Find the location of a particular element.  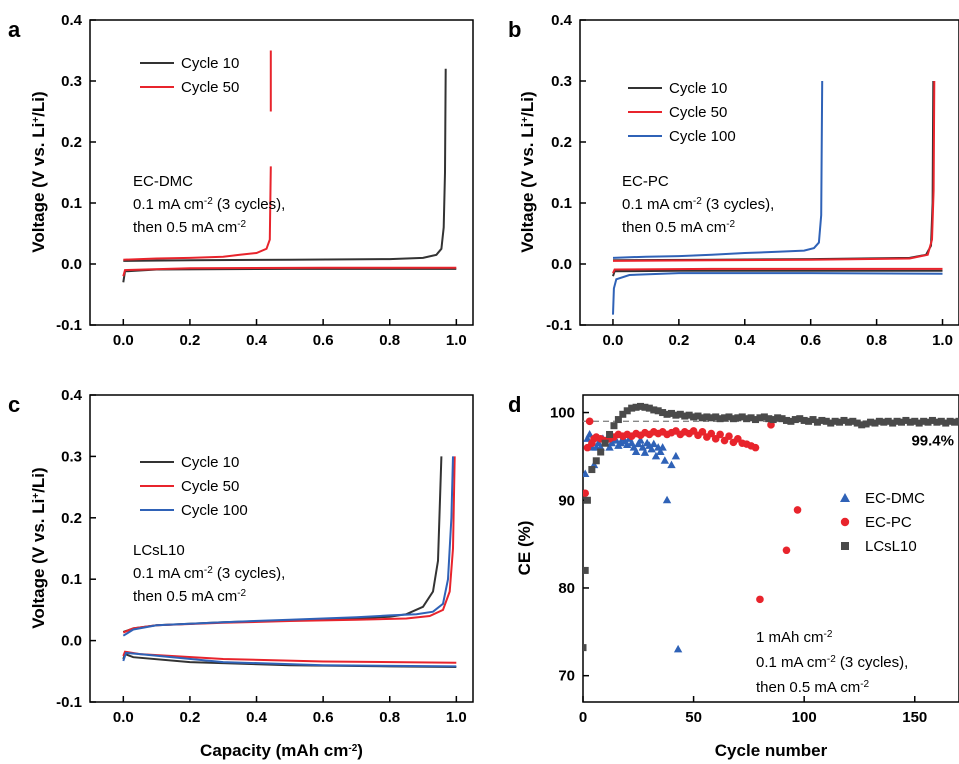

y-axis-title: Voltage (V vs. Li+/Li) is located at coordinates (38, 171).